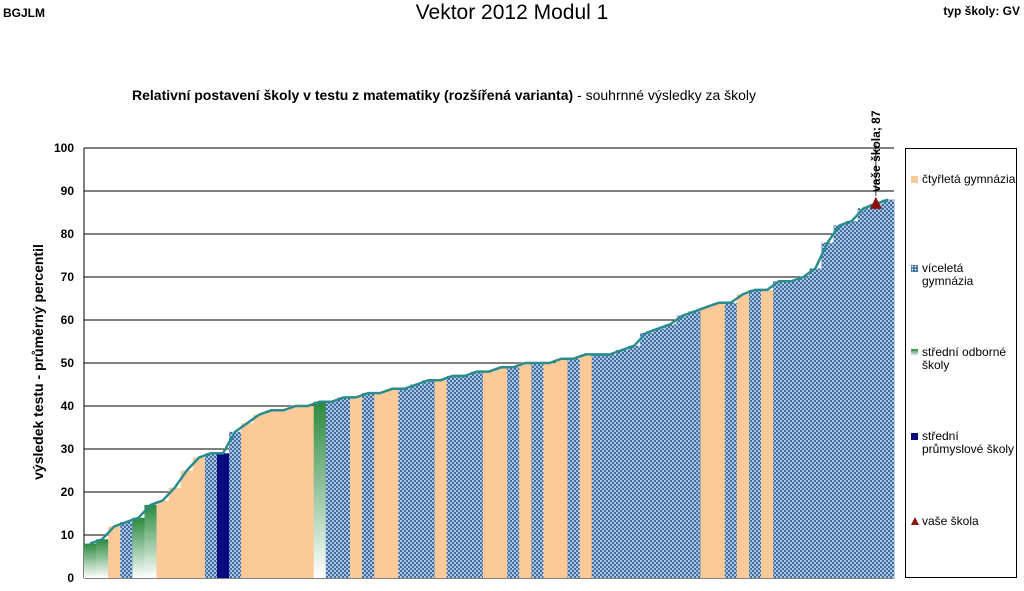 The width and height of the screenshot is (1024, 591). I want to click on legend-triangle-icon, so click(915, 521).